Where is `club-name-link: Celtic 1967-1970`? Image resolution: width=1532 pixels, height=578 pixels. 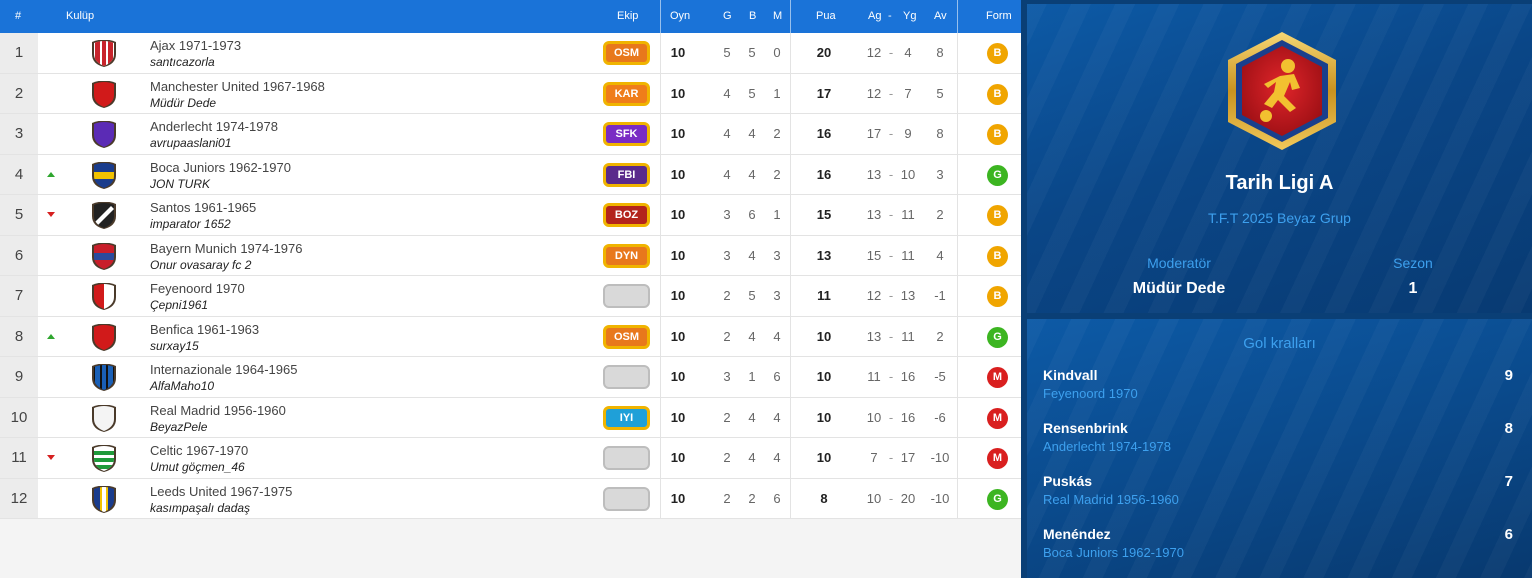
club-name-link: Celtic 1967-1970 is located at coordinates (199, 450).